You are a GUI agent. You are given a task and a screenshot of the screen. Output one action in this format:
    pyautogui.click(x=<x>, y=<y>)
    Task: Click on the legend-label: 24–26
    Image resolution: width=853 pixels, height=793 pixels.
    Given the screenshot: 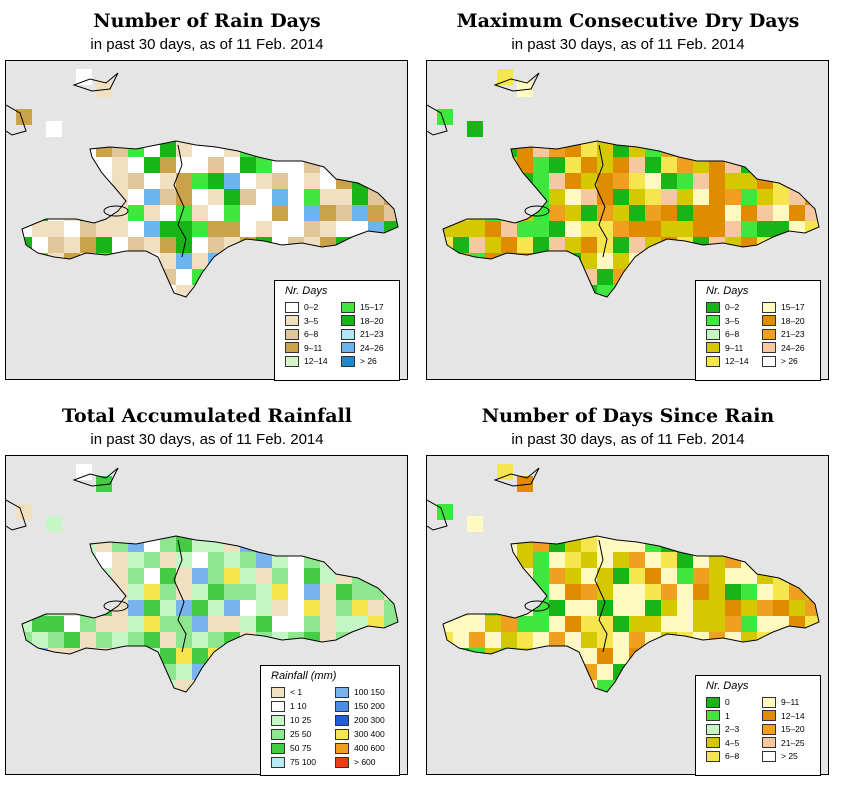 What is the action you would take?
    pyautogui.click(x=793, y=347)
    